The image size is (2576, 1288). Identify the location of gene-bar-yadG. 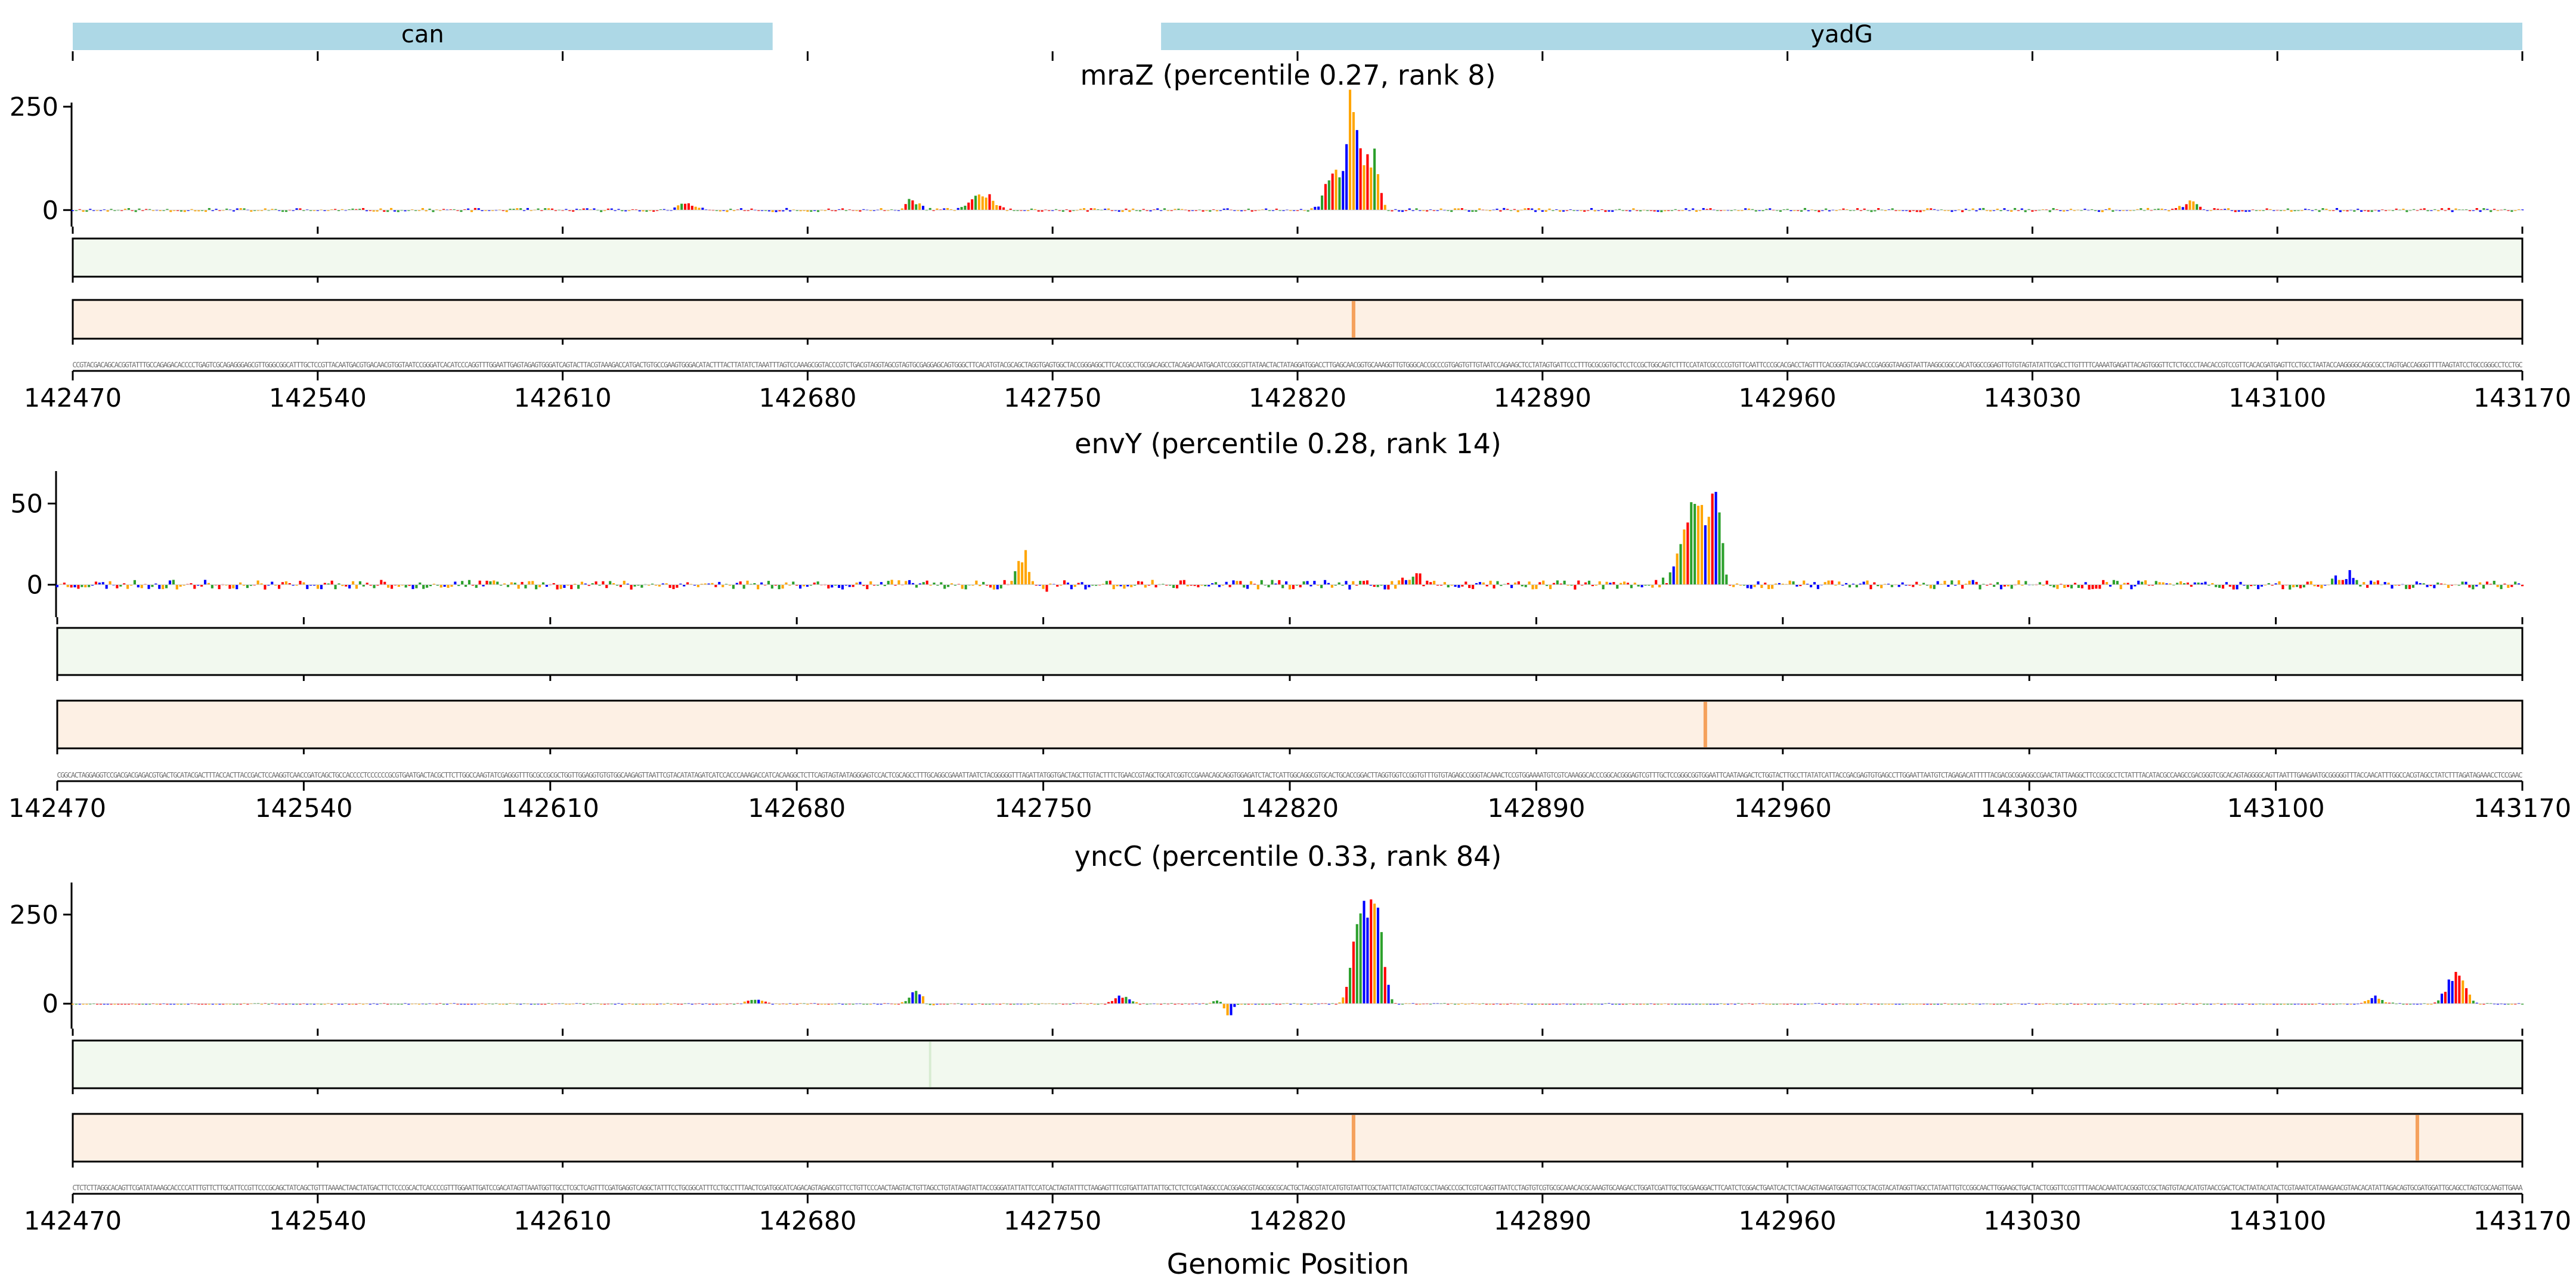
(1842, 36).